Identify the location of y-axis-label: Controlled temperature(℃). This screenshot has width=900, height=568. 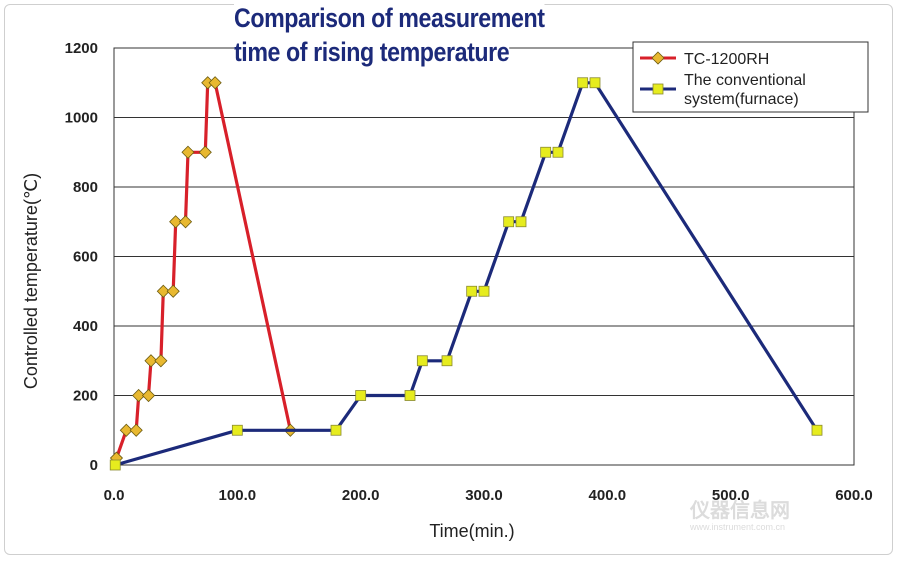
(31, 281).